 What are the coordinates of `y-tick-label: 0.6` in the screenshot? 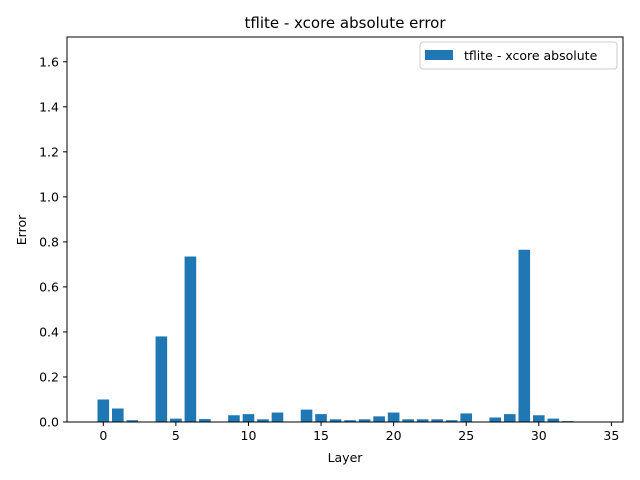 It's located at (49, 286).